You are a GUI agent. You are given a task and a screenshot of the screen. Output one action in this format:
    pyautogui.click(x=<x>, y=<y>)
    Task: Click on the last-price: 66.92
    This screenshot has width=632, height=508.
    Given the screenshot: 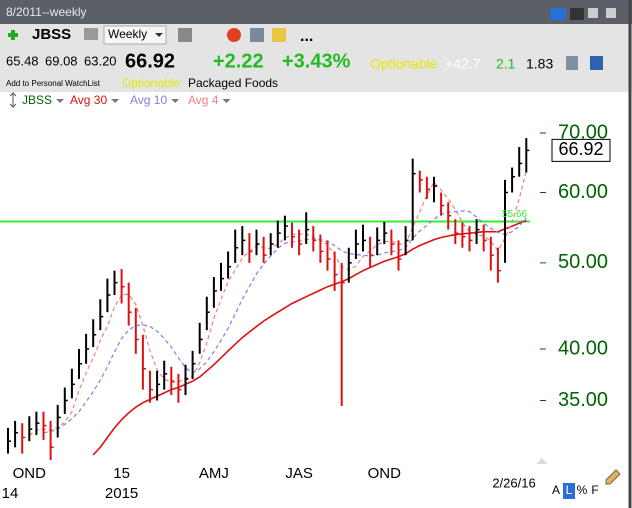 What is the action you would take?
    pyautogui.click(x=580, y=149)
    